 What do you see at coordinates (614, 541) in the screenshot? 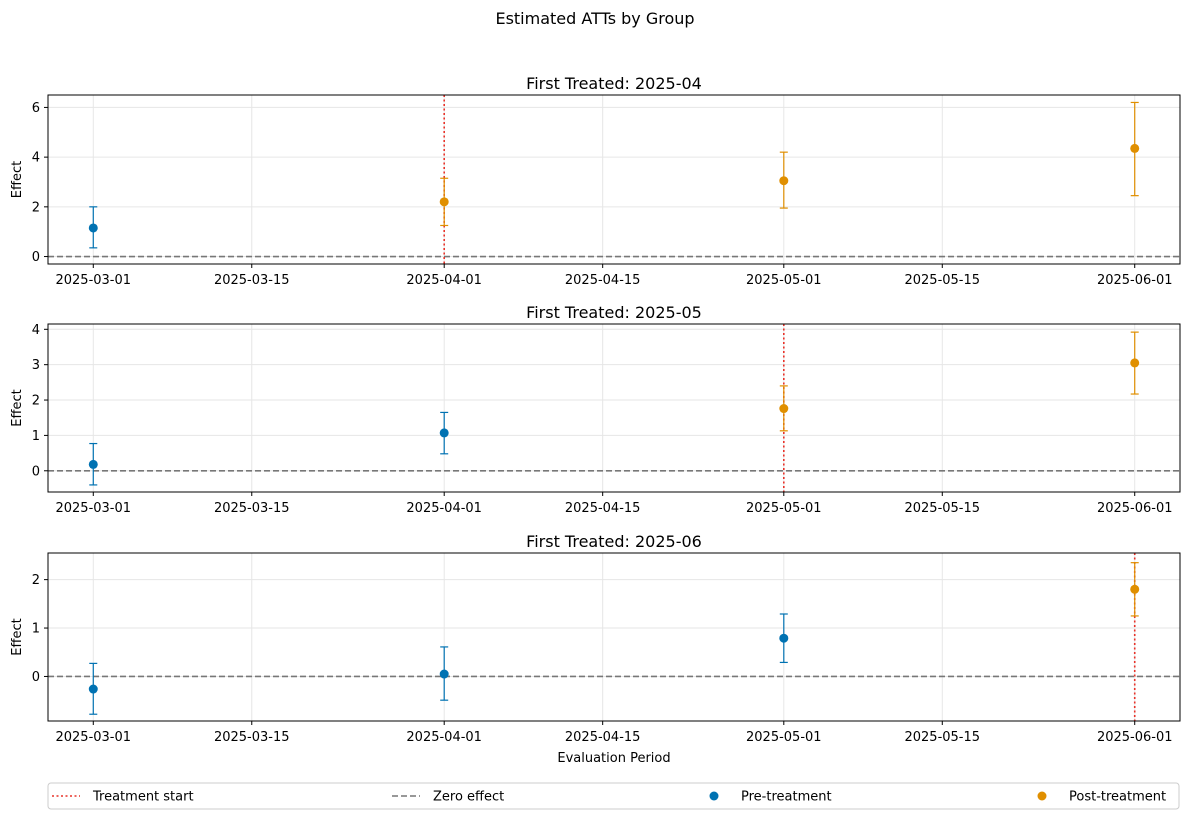
I see `subplot-title: First Treated: 2025-06` at bounding box center [614, 541].